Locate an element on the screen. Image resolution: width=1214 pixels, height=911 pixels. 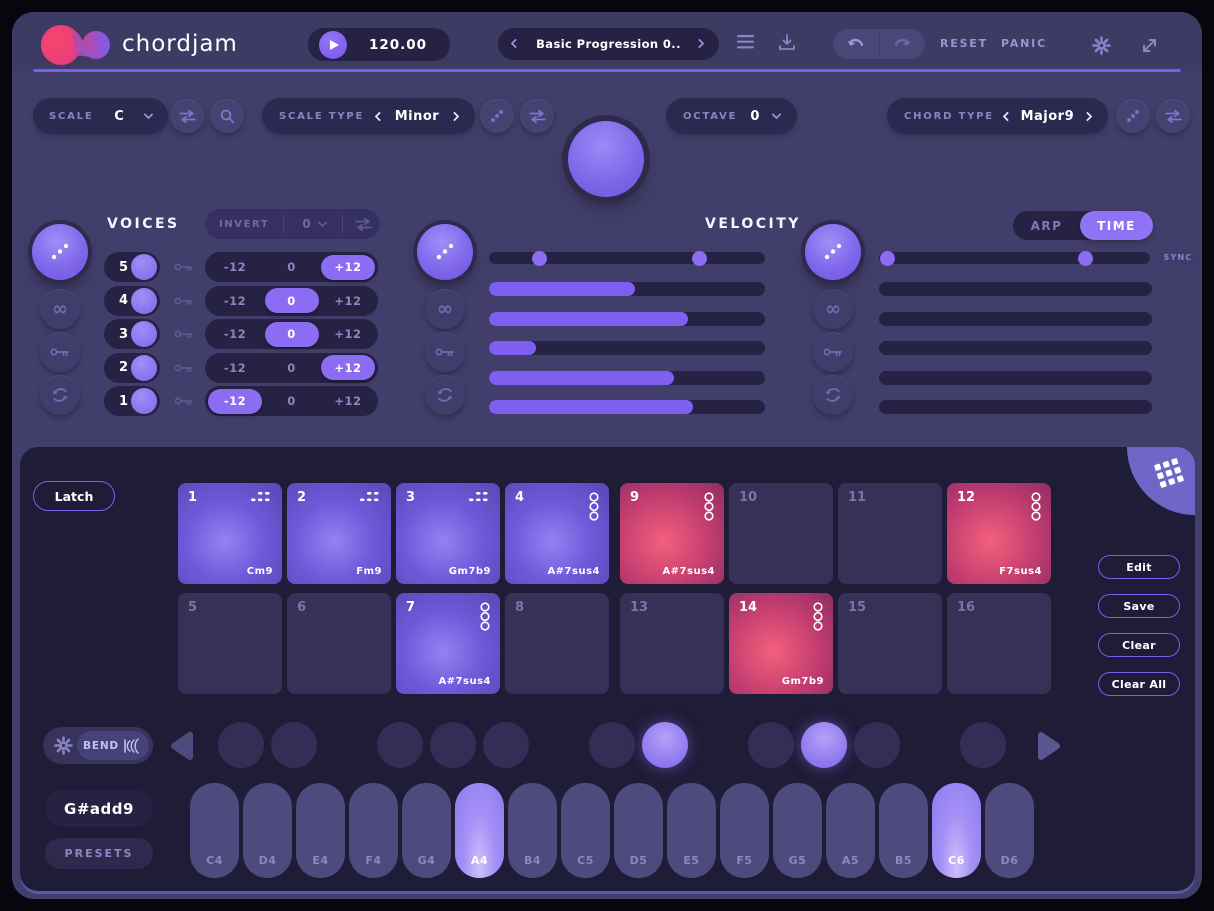
pad-grid-corner-button is located at coordinates (1161, 481).